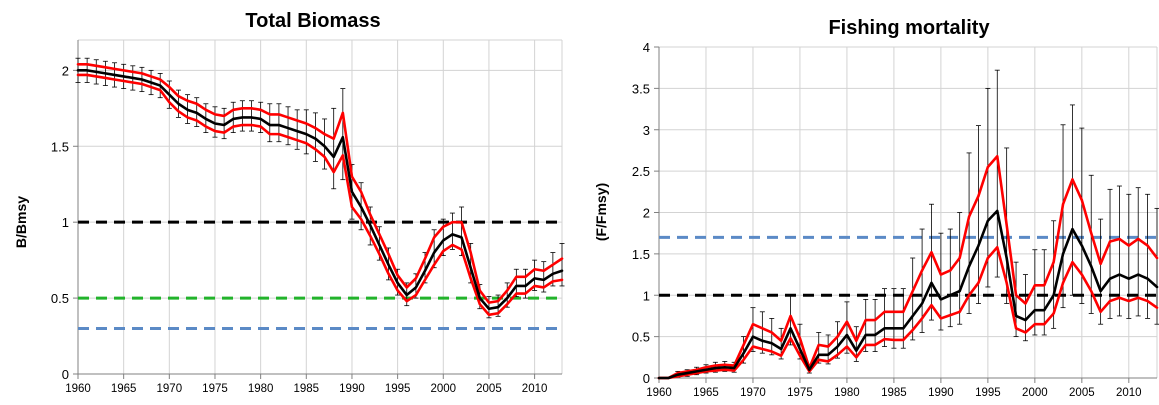 The height and width of the screenshot is (405, 1159). What do you see at coordinates (909, 28) in the screenshot?
I see `chart-title: Fishing mortality` at bounding box center [909, 28].